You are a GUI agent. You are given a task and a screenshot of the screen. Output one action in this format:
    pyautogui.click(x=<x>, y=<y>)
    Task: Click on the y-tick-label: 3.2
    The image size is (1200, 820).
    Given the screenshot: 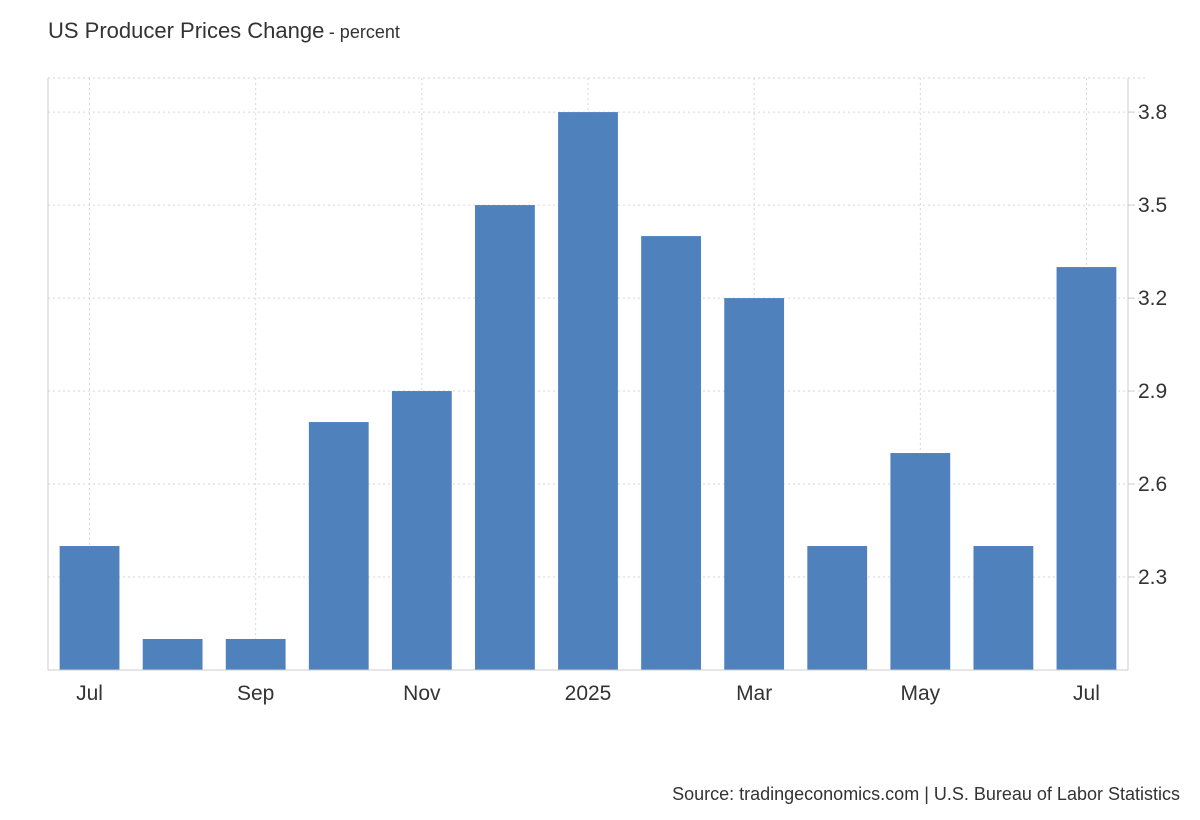 What is the action you would take?
    pyautogui.click(x=1152, y=298)
    